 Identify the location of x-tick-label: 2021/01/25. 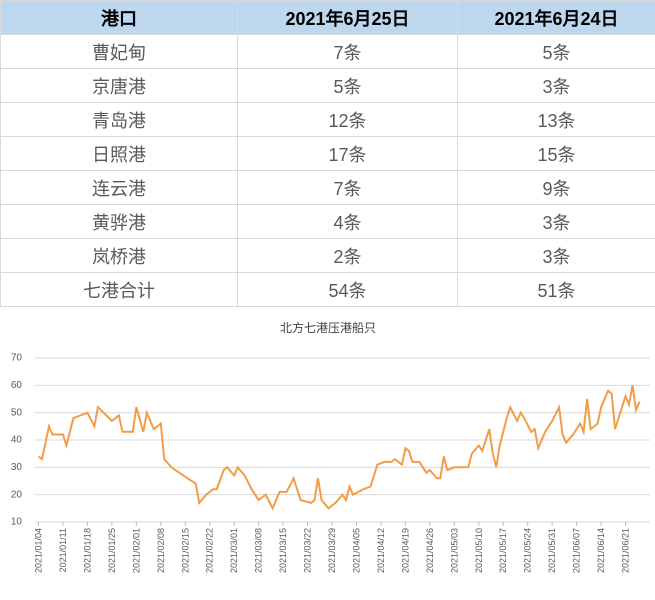
(112, 550).